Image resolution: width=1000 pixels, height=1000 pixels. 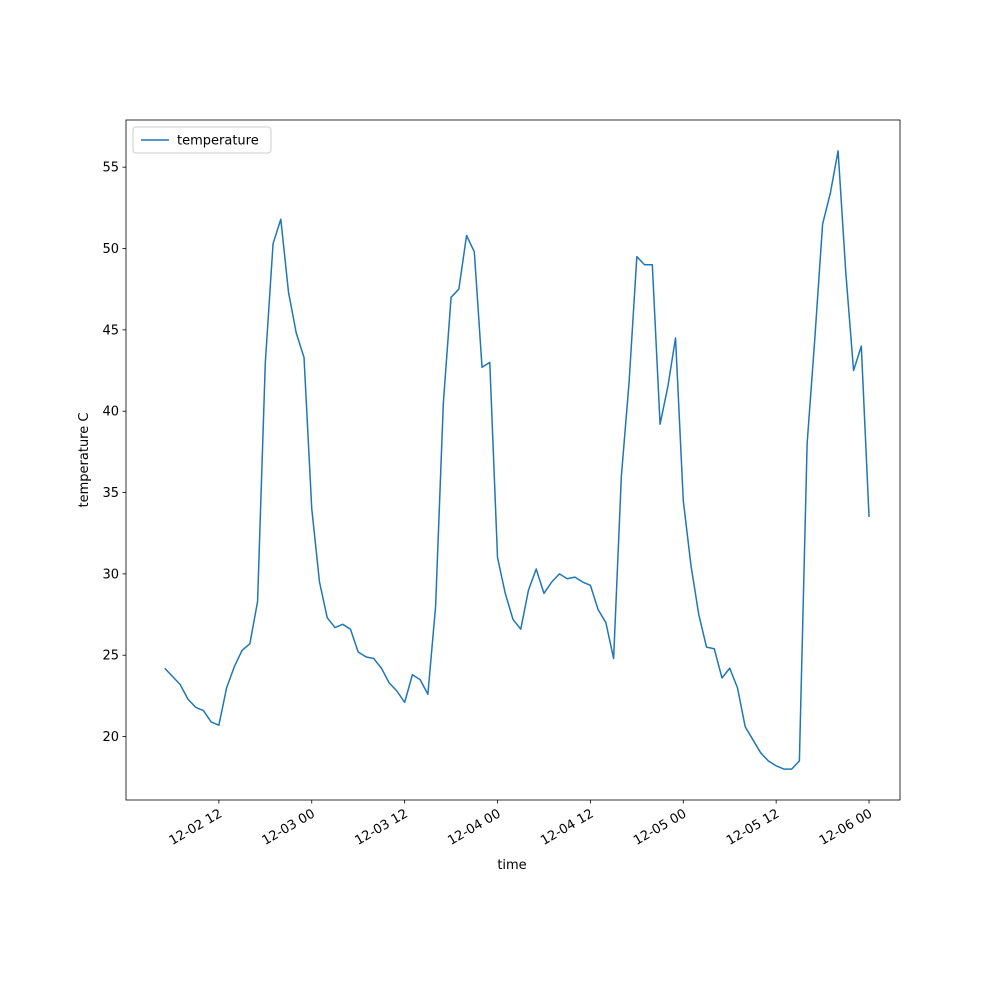 What do you see at coordinates (110, 412) in the screenshot?
I see `y-tick-label: 40` at bounding box center [110, 412].